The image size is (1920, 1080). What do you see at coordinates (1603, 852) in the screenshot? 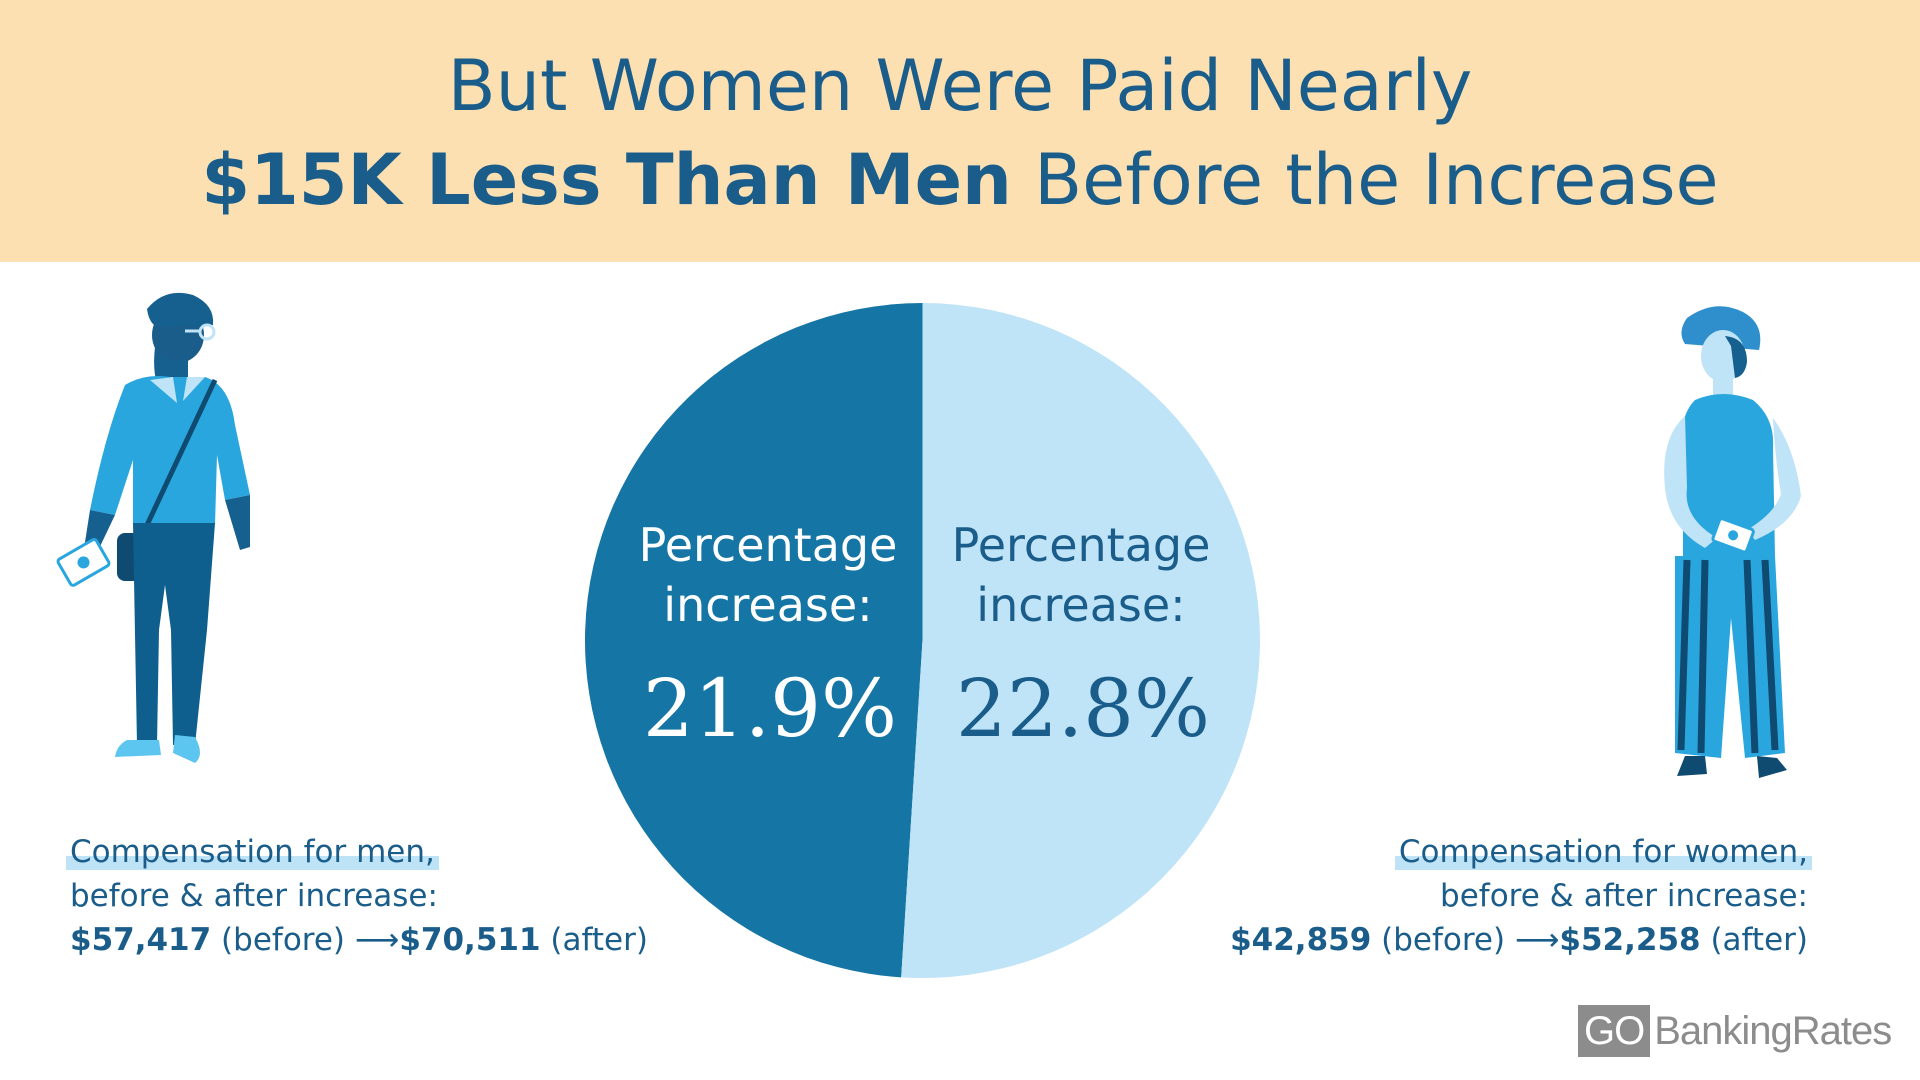
I see `women-caption-heading: Compensation for women,` at bounding box center [1603, 852].